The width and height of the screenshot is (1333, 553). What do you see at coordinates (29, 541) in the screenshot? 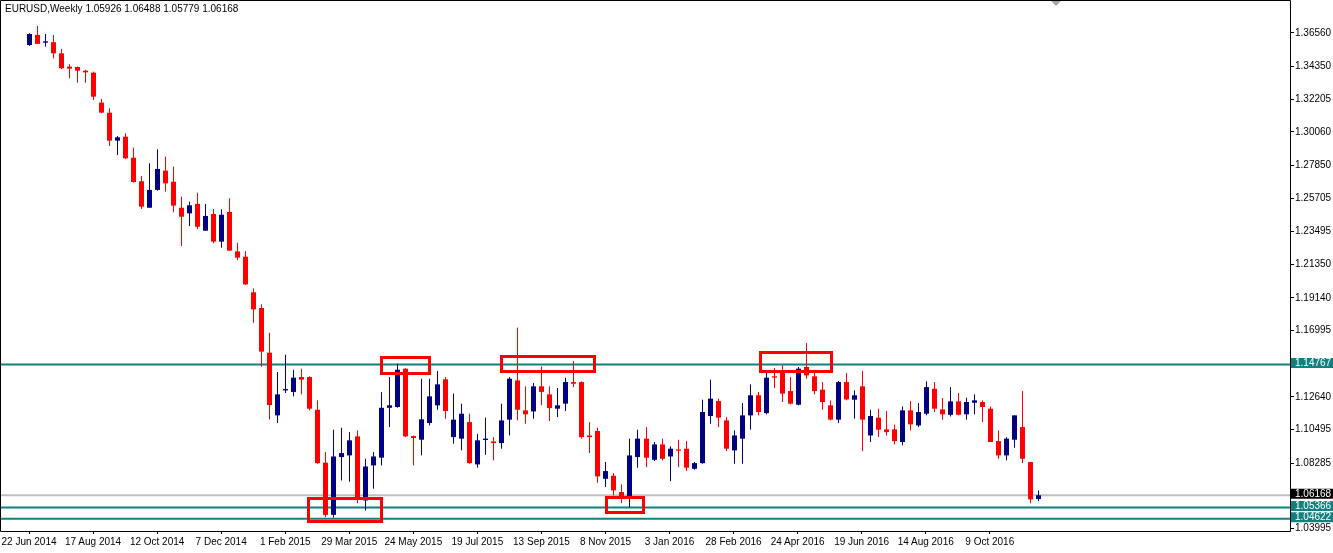
I see `x-tick-label: 22 Jun 2014` at bounding box center [29, 541].